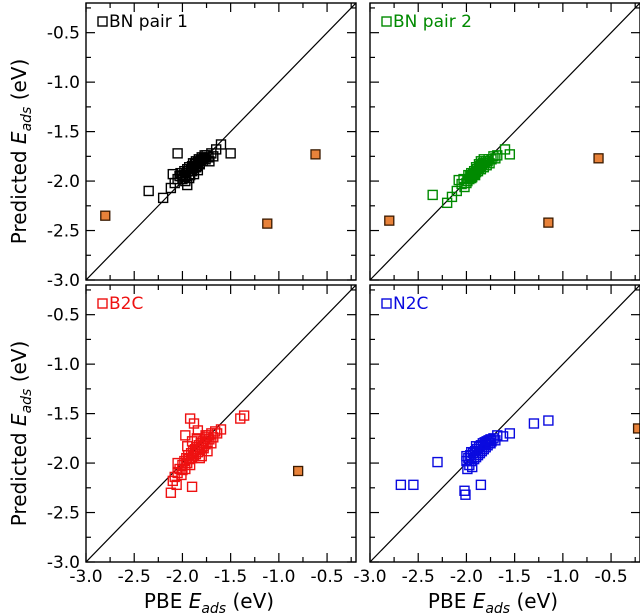 The image size is (640, 613). What do you see at coordinates (450, 601) in the screenshot?
I see `x-axis-label-main: PBE` at bounding box center [450, 601].